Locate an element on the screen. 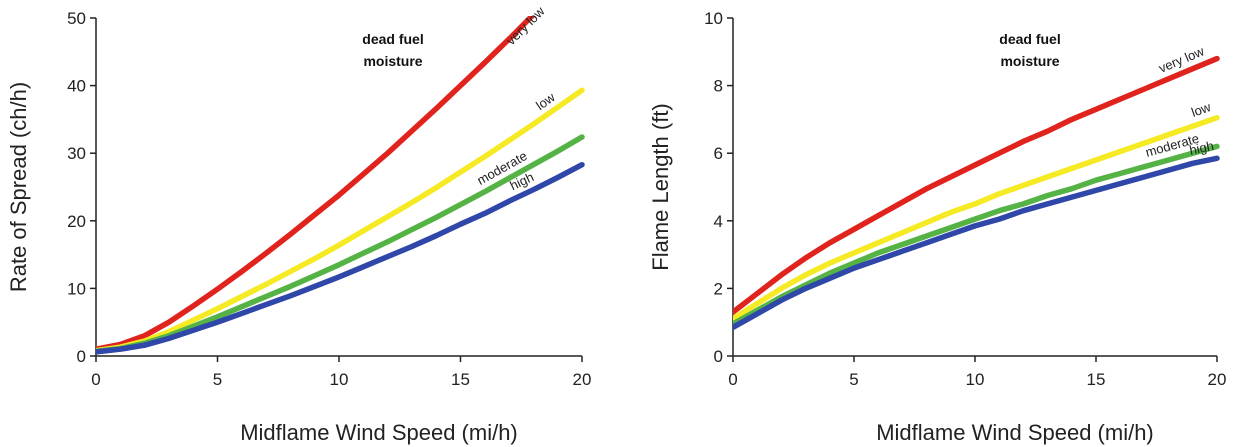 The width and height of the screenshot is (1241, 447). y-tick-label: 8 is located at coordinates (718, 86).